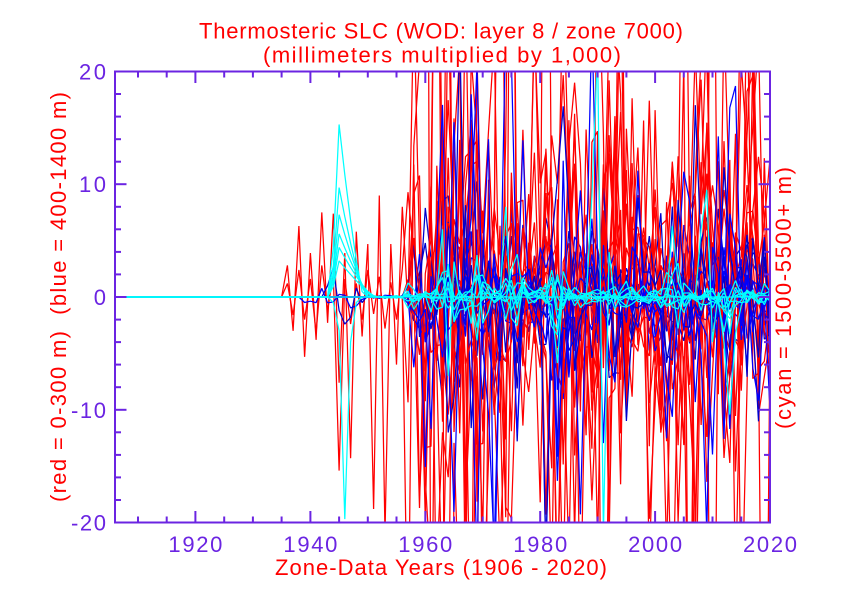  I want to click on svg-text: 2020, so click(770, 544).